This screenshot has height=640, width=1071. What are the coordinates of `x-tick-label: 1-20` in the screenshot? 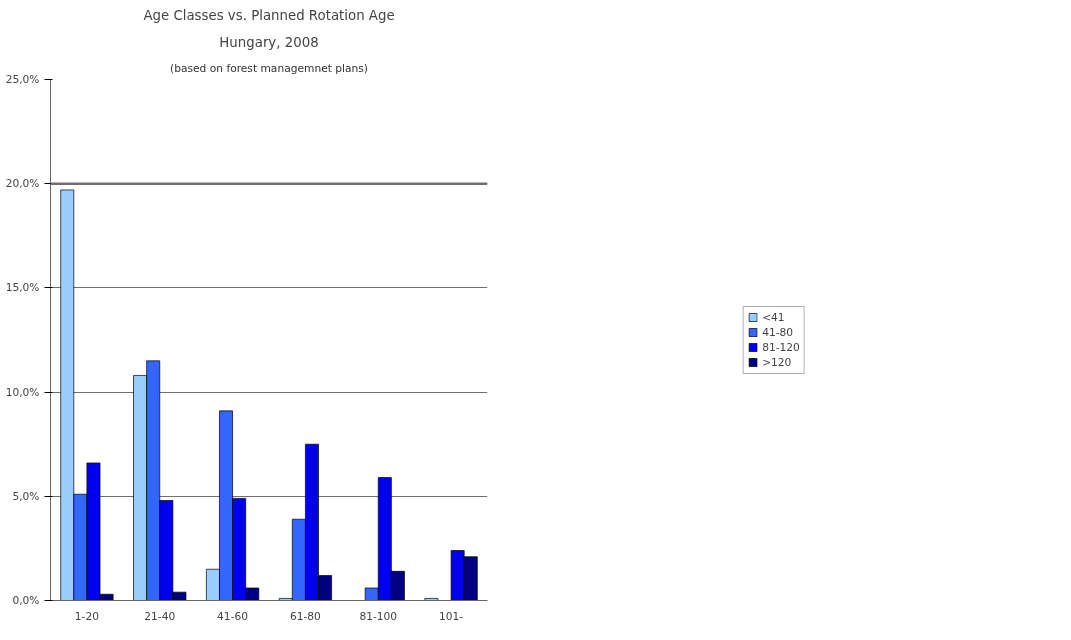 It's located at (87, 616).